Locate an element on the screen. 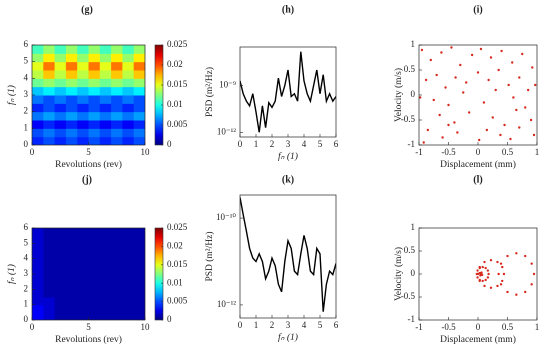  y-tick-label: 2 is located at coordinates (26, 111).